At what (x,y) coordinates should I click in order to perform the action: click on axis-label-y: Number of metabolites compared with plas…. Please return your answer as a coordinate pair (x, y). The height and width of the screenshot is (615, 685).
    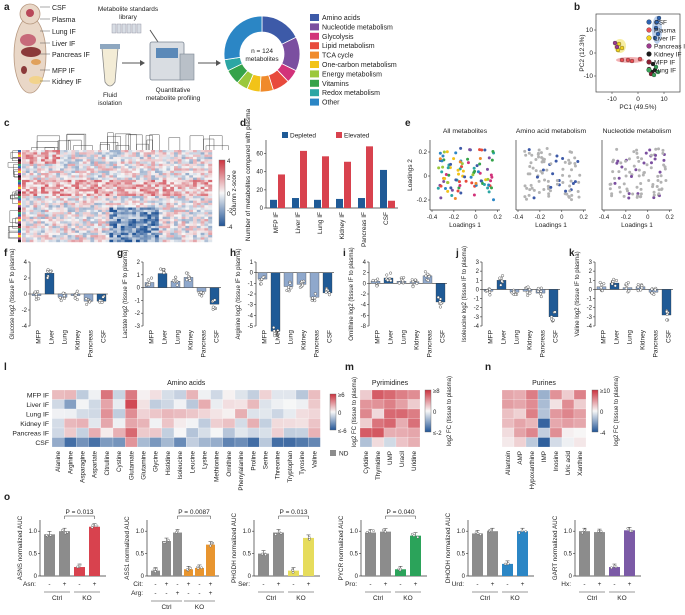
    Looking at the image, I should click on (248, 175).